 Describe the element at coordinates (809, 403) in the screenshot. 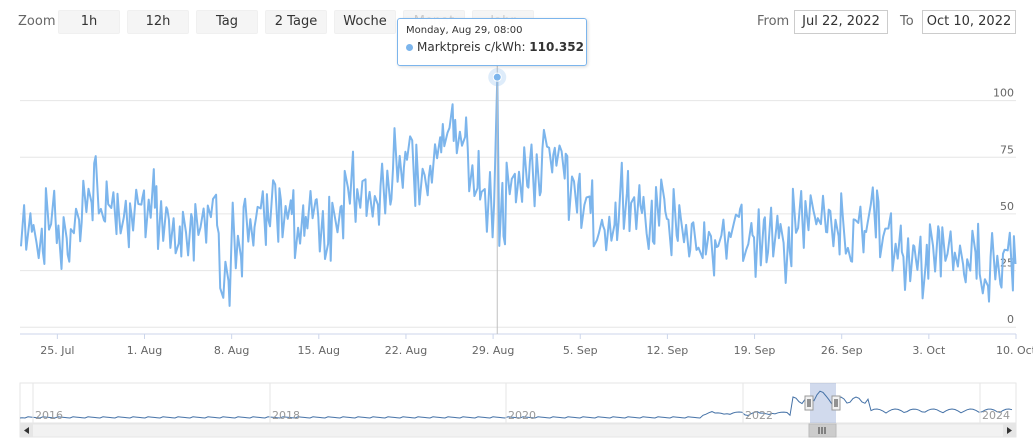

I see `navigator-handle-left` at that location.